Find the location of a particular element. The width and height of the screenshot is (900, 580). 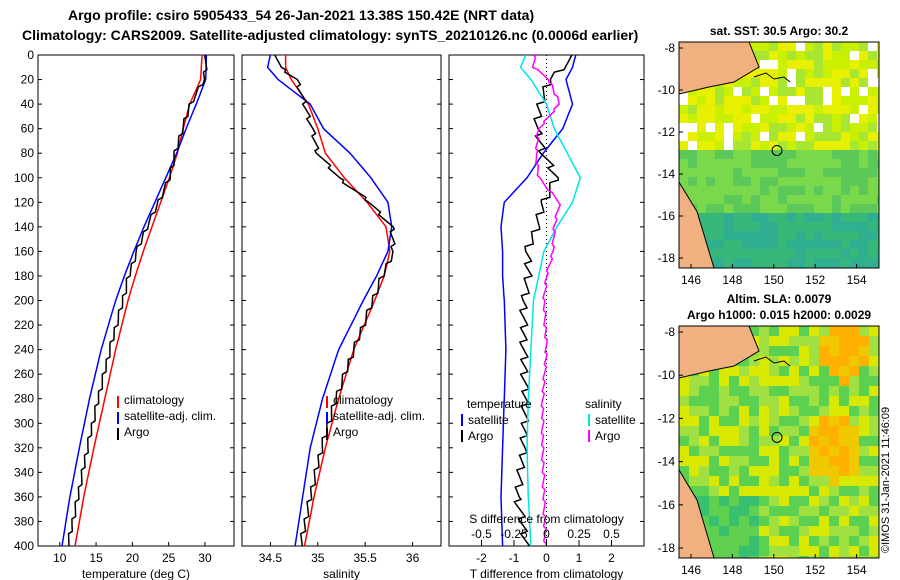

xtick-label: 20 is located at coordinates (133, 558).